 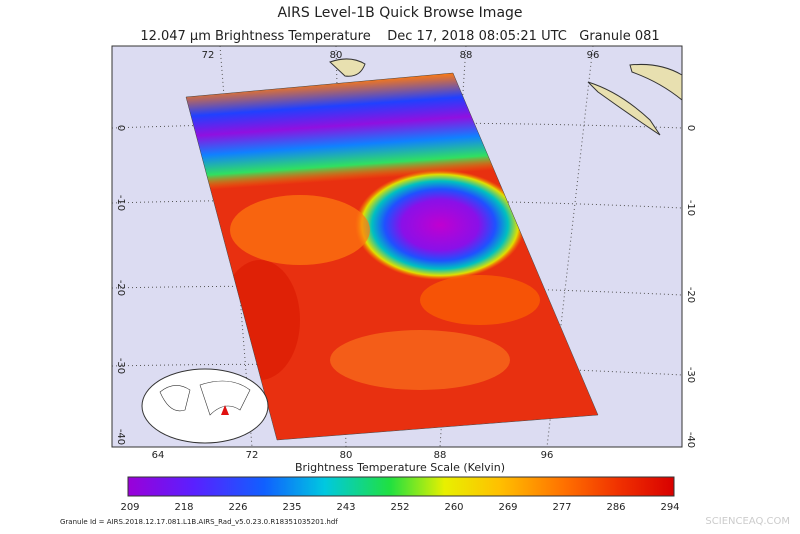 I want to click on colorbar-tick-label: 277, so click(x=561, y=507).